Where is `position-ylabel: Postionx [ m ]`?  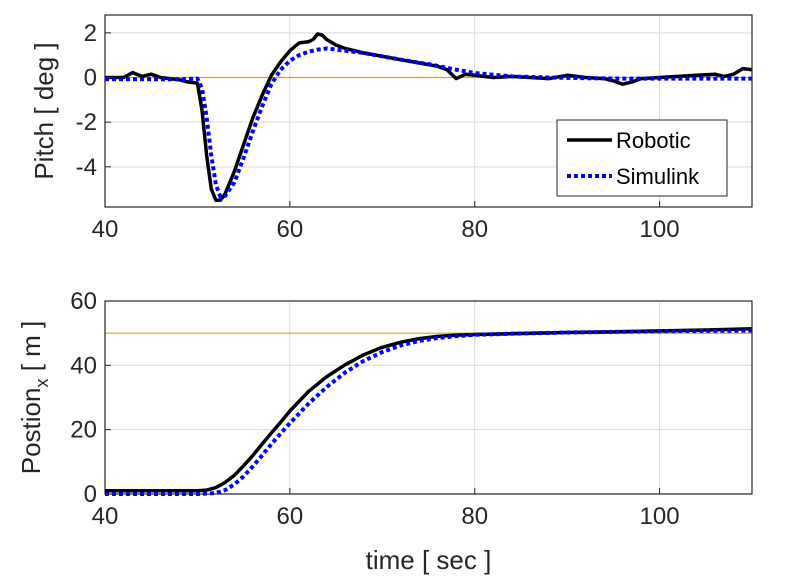
position-ylabel: Postionx [ m ] is located at coordinates (34, 398).